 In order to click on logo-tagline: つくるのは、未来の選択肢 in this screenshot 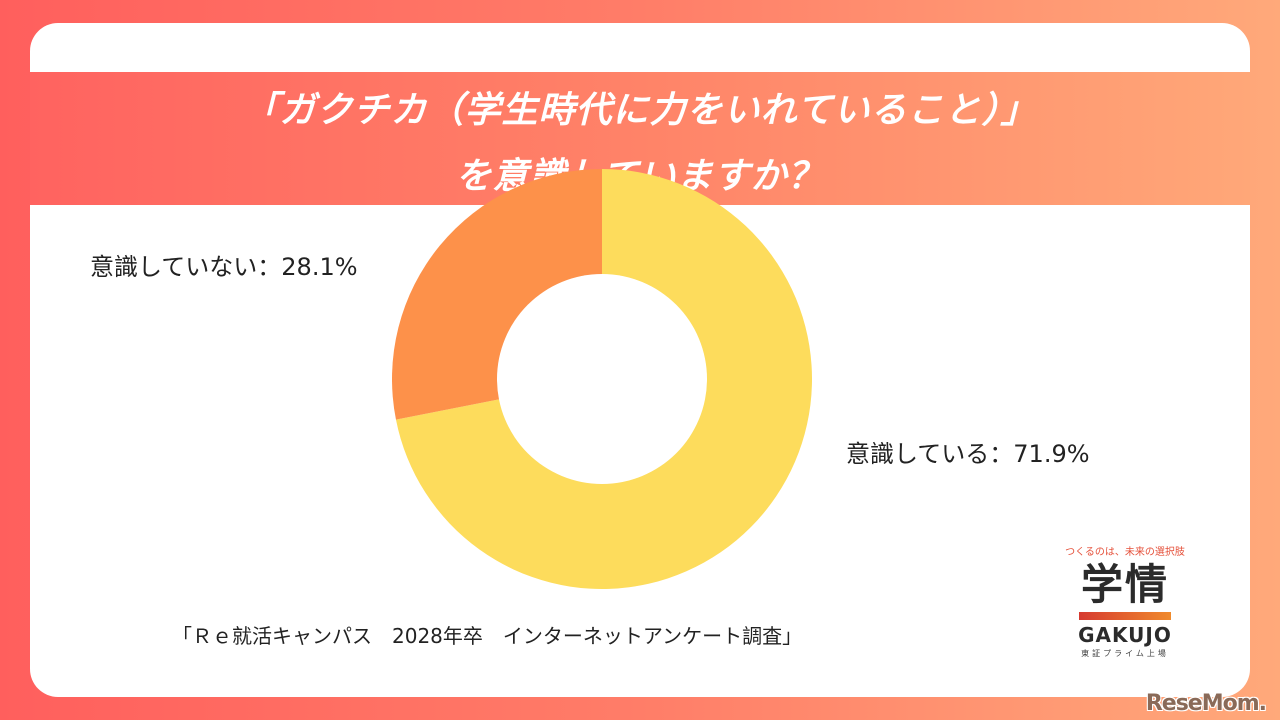, I will do `click(1125, 552)`.